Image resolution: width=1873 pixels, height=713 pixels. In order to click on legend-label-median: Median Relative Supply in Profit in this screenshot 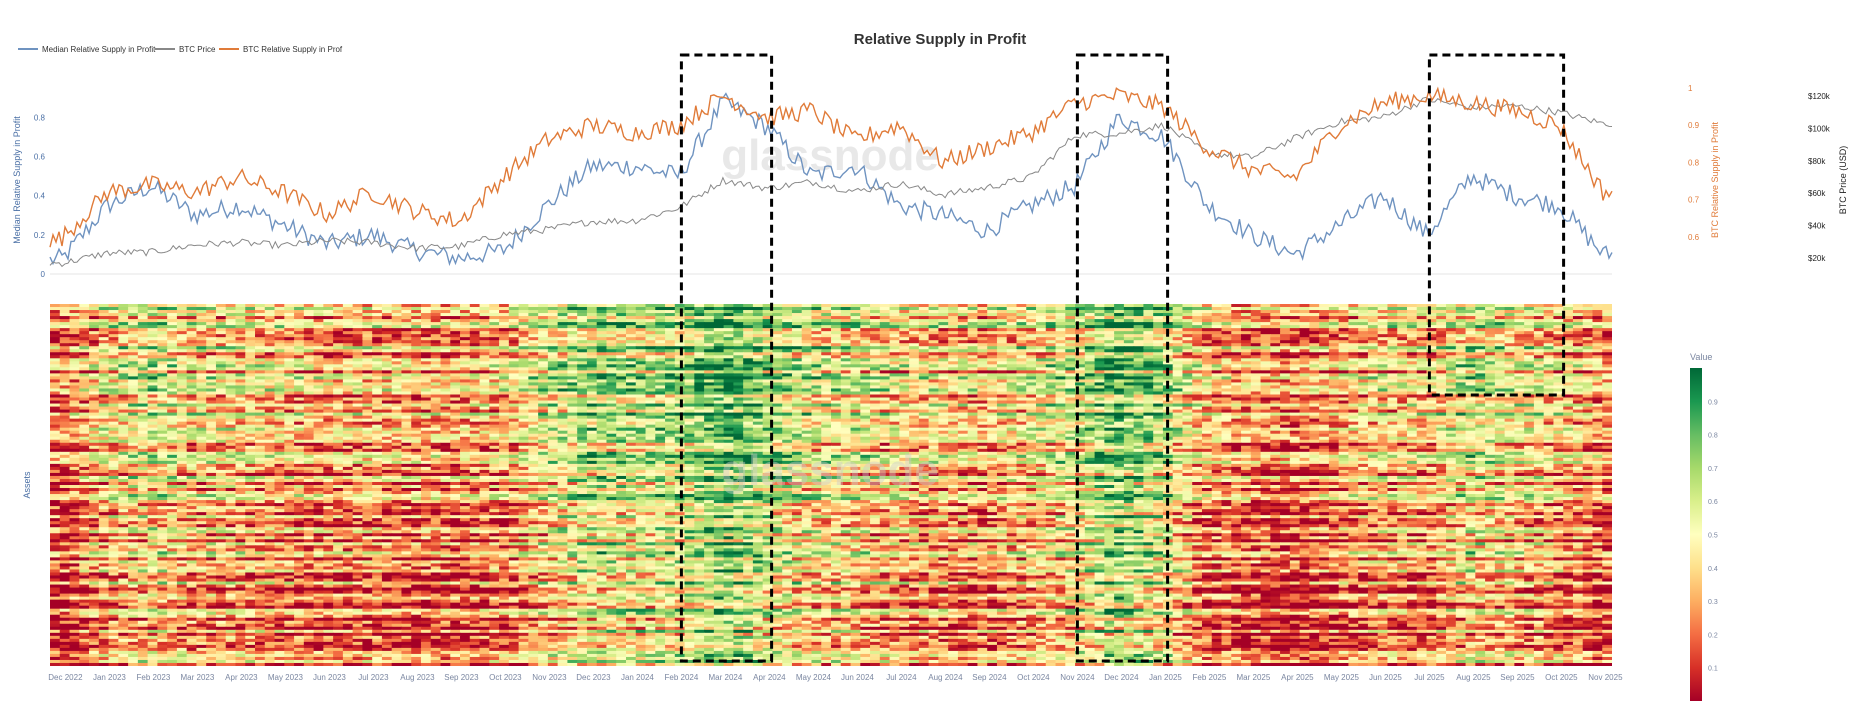, I will do `click(99, 49)`.